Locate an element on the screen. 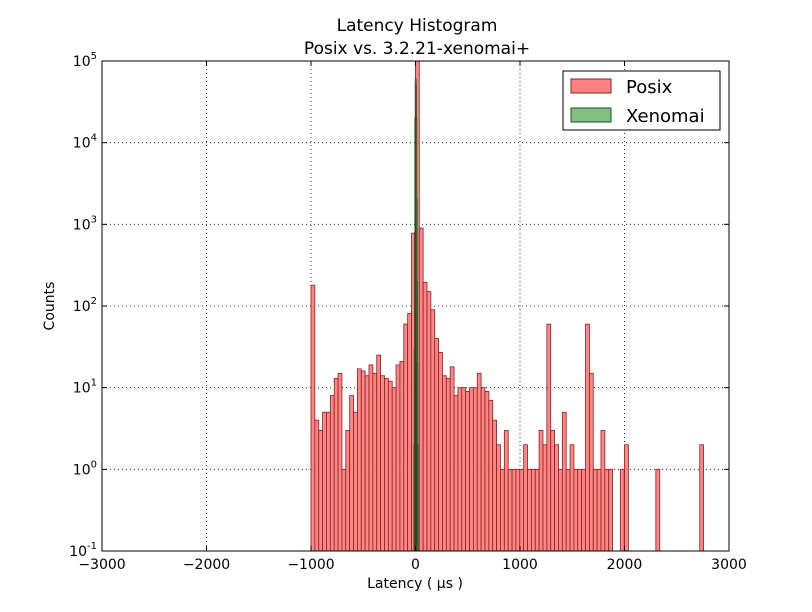 The width and height of the screenshot is (812, 612). y-tick-label: 10¹ is located at coordinates (85, 387).